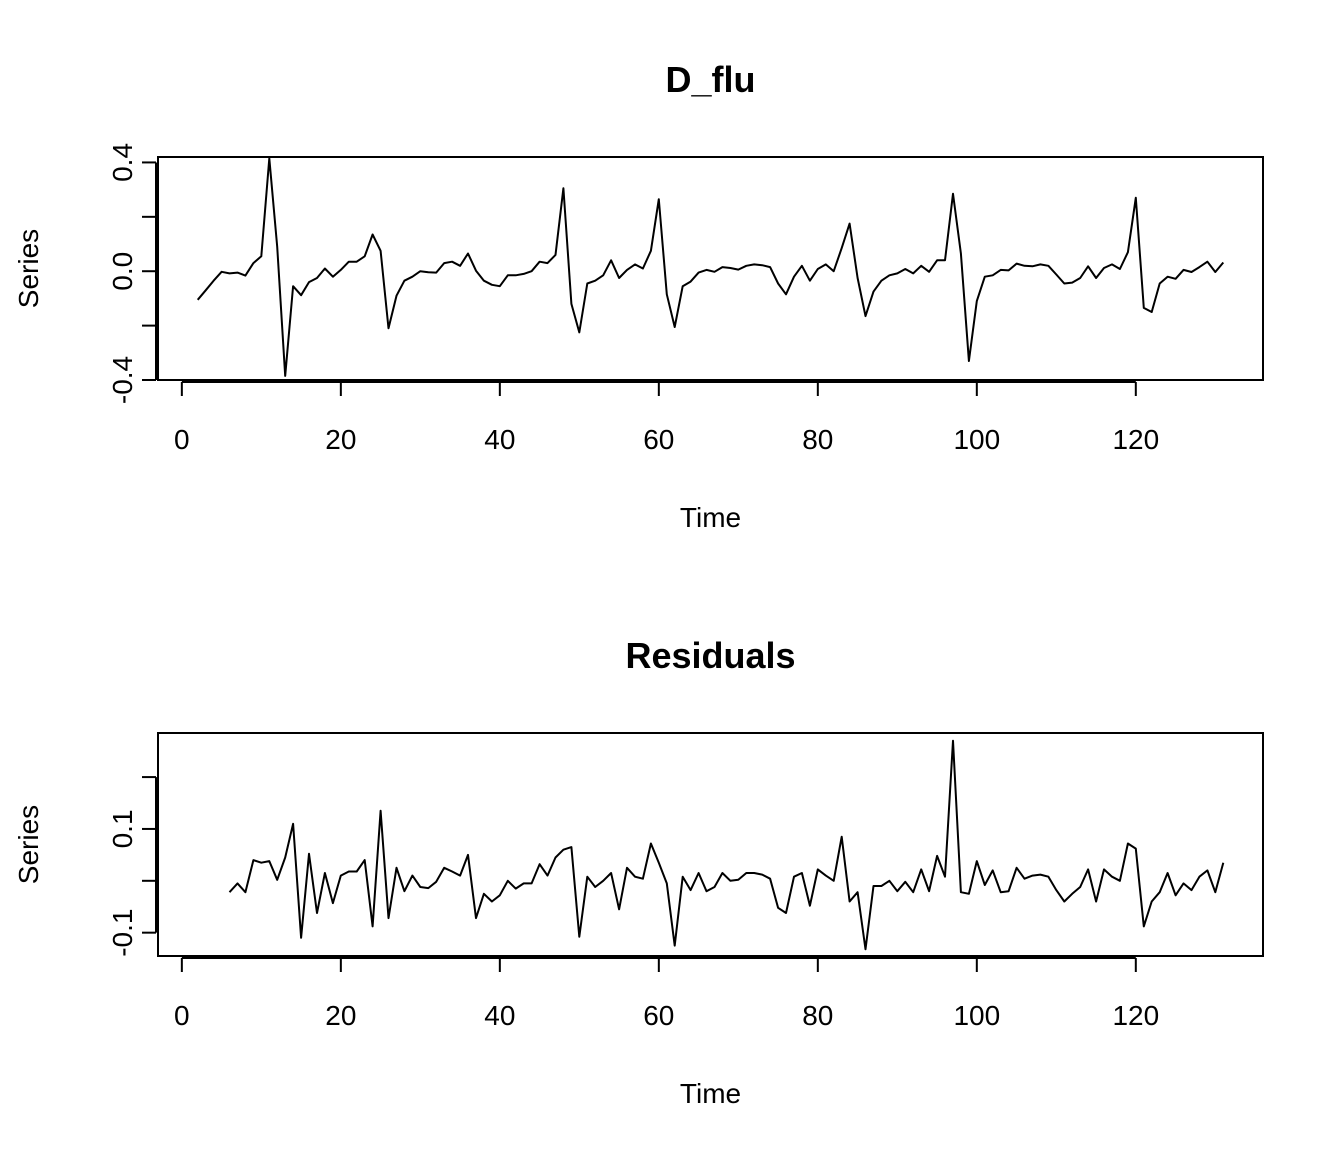 The height and width of the screenshot is (1152, 1344). I want to click on y-tick-label: 0.0, so click(122, 271).